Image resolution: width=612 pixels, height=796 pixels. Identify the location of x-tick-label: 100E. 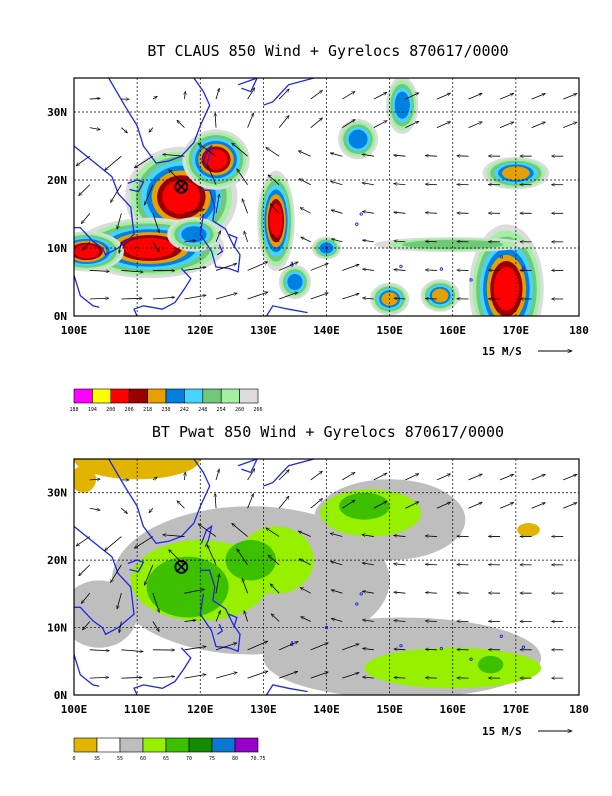
(74, 709).